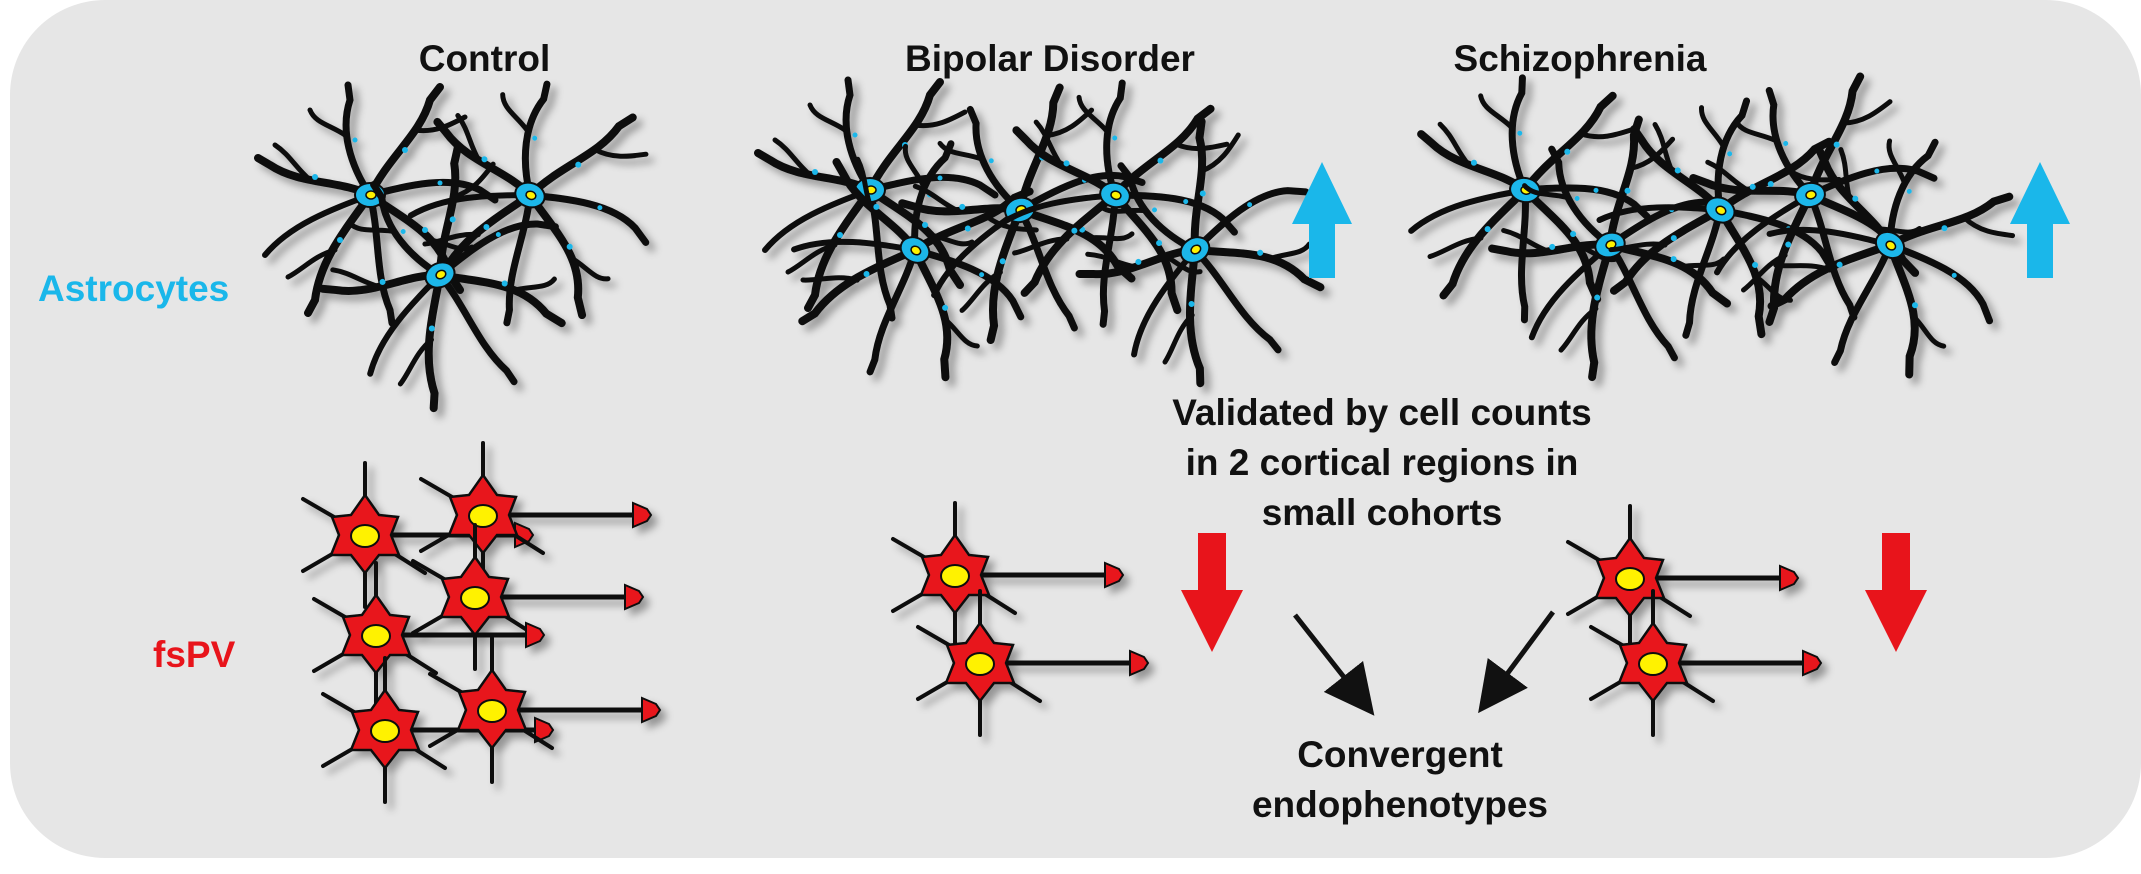  What do you see at coordinates (484, 58) in the screenshot?
I see `column-title-control: Control` at bounding box center [484, 58].